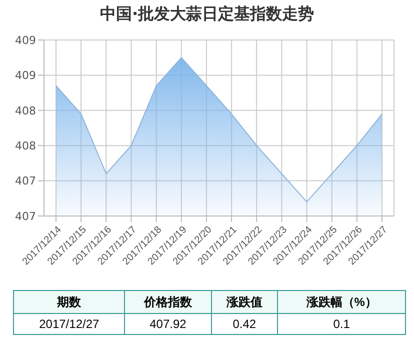 Image resolution: width=414 pixels, height=341 pixels. What do you see at coordinates (207, 14) in the screenshot?
I see `chart-title: 中国·批发大蒜日定基指数走势` at bounding box center [207, 14].